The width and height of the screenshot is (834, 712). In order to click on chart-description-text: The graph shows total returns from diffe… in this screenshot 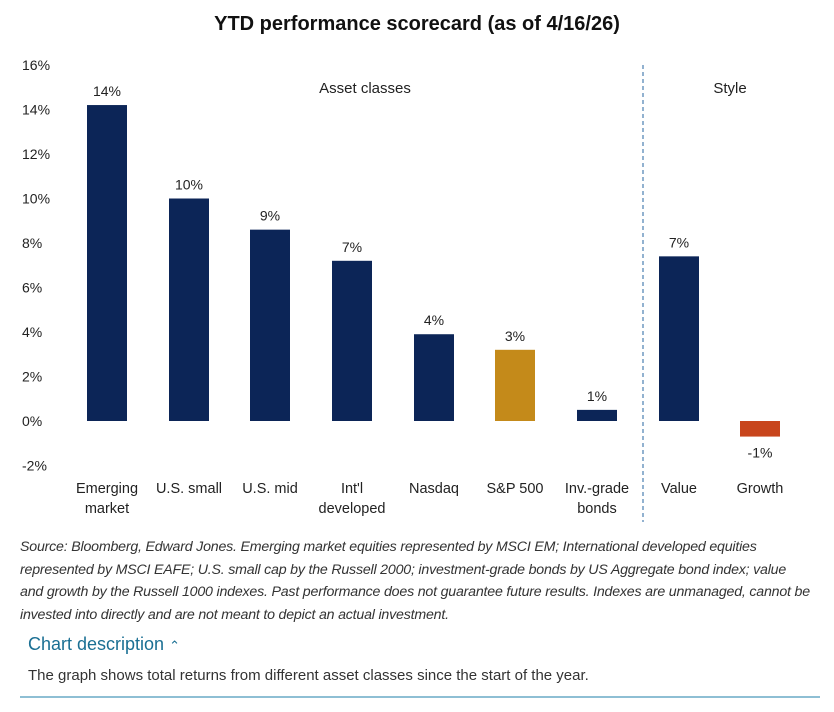, I will do `click(308, 675)`.